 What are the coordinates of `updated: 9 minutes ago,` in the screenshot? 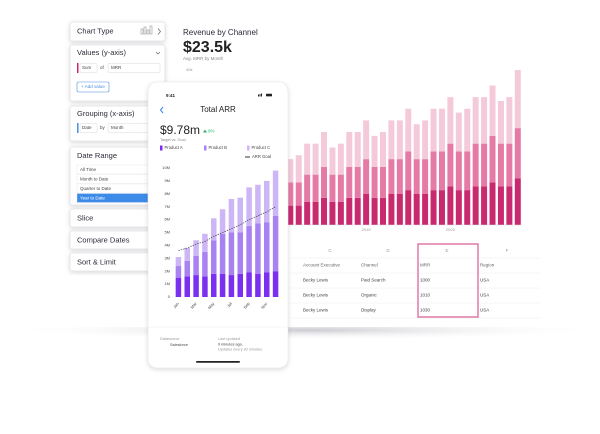 It's located at (230, 345).